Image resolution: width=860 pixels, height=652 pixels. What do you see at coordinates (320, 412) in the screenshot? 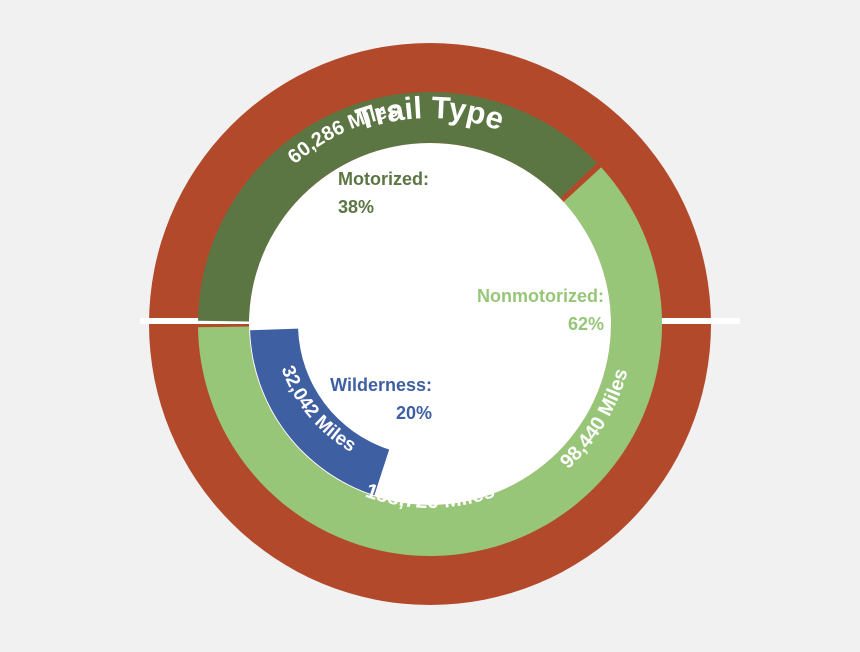
I see `segment-wilderness` at bounding box center [320, 412].